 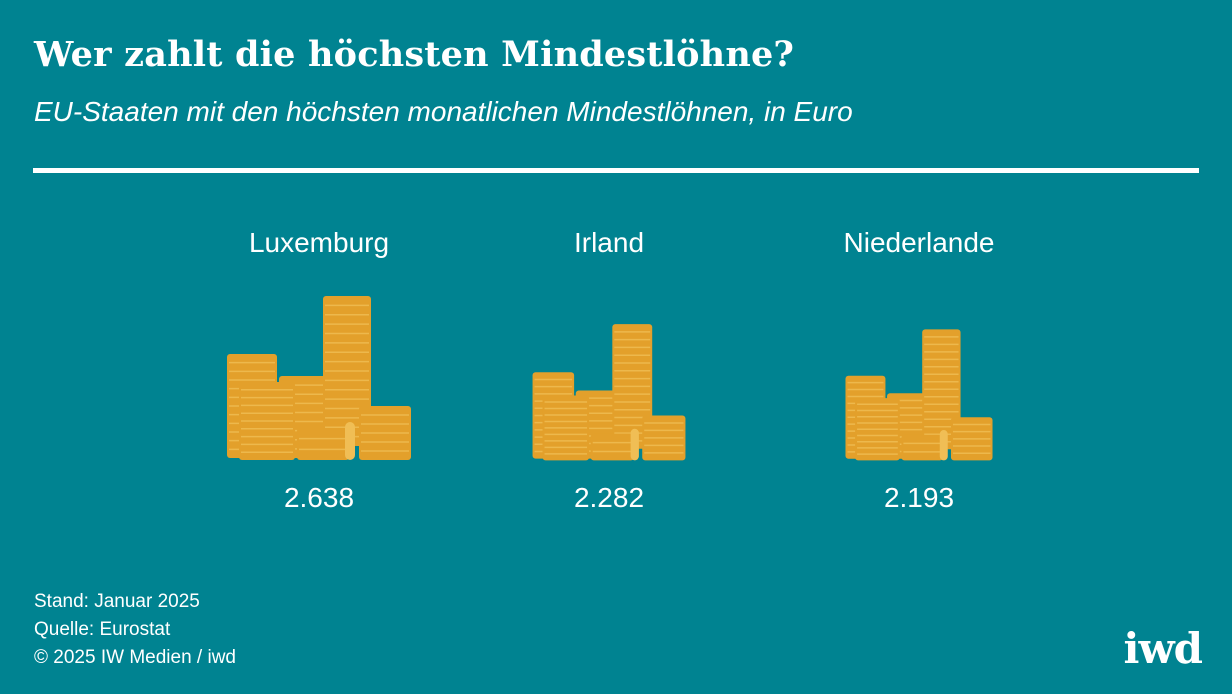 What do you see at coordinates (919, 242) in the screenshot?
I see `category-label: Niederlande` at bounding box center [919, 242].